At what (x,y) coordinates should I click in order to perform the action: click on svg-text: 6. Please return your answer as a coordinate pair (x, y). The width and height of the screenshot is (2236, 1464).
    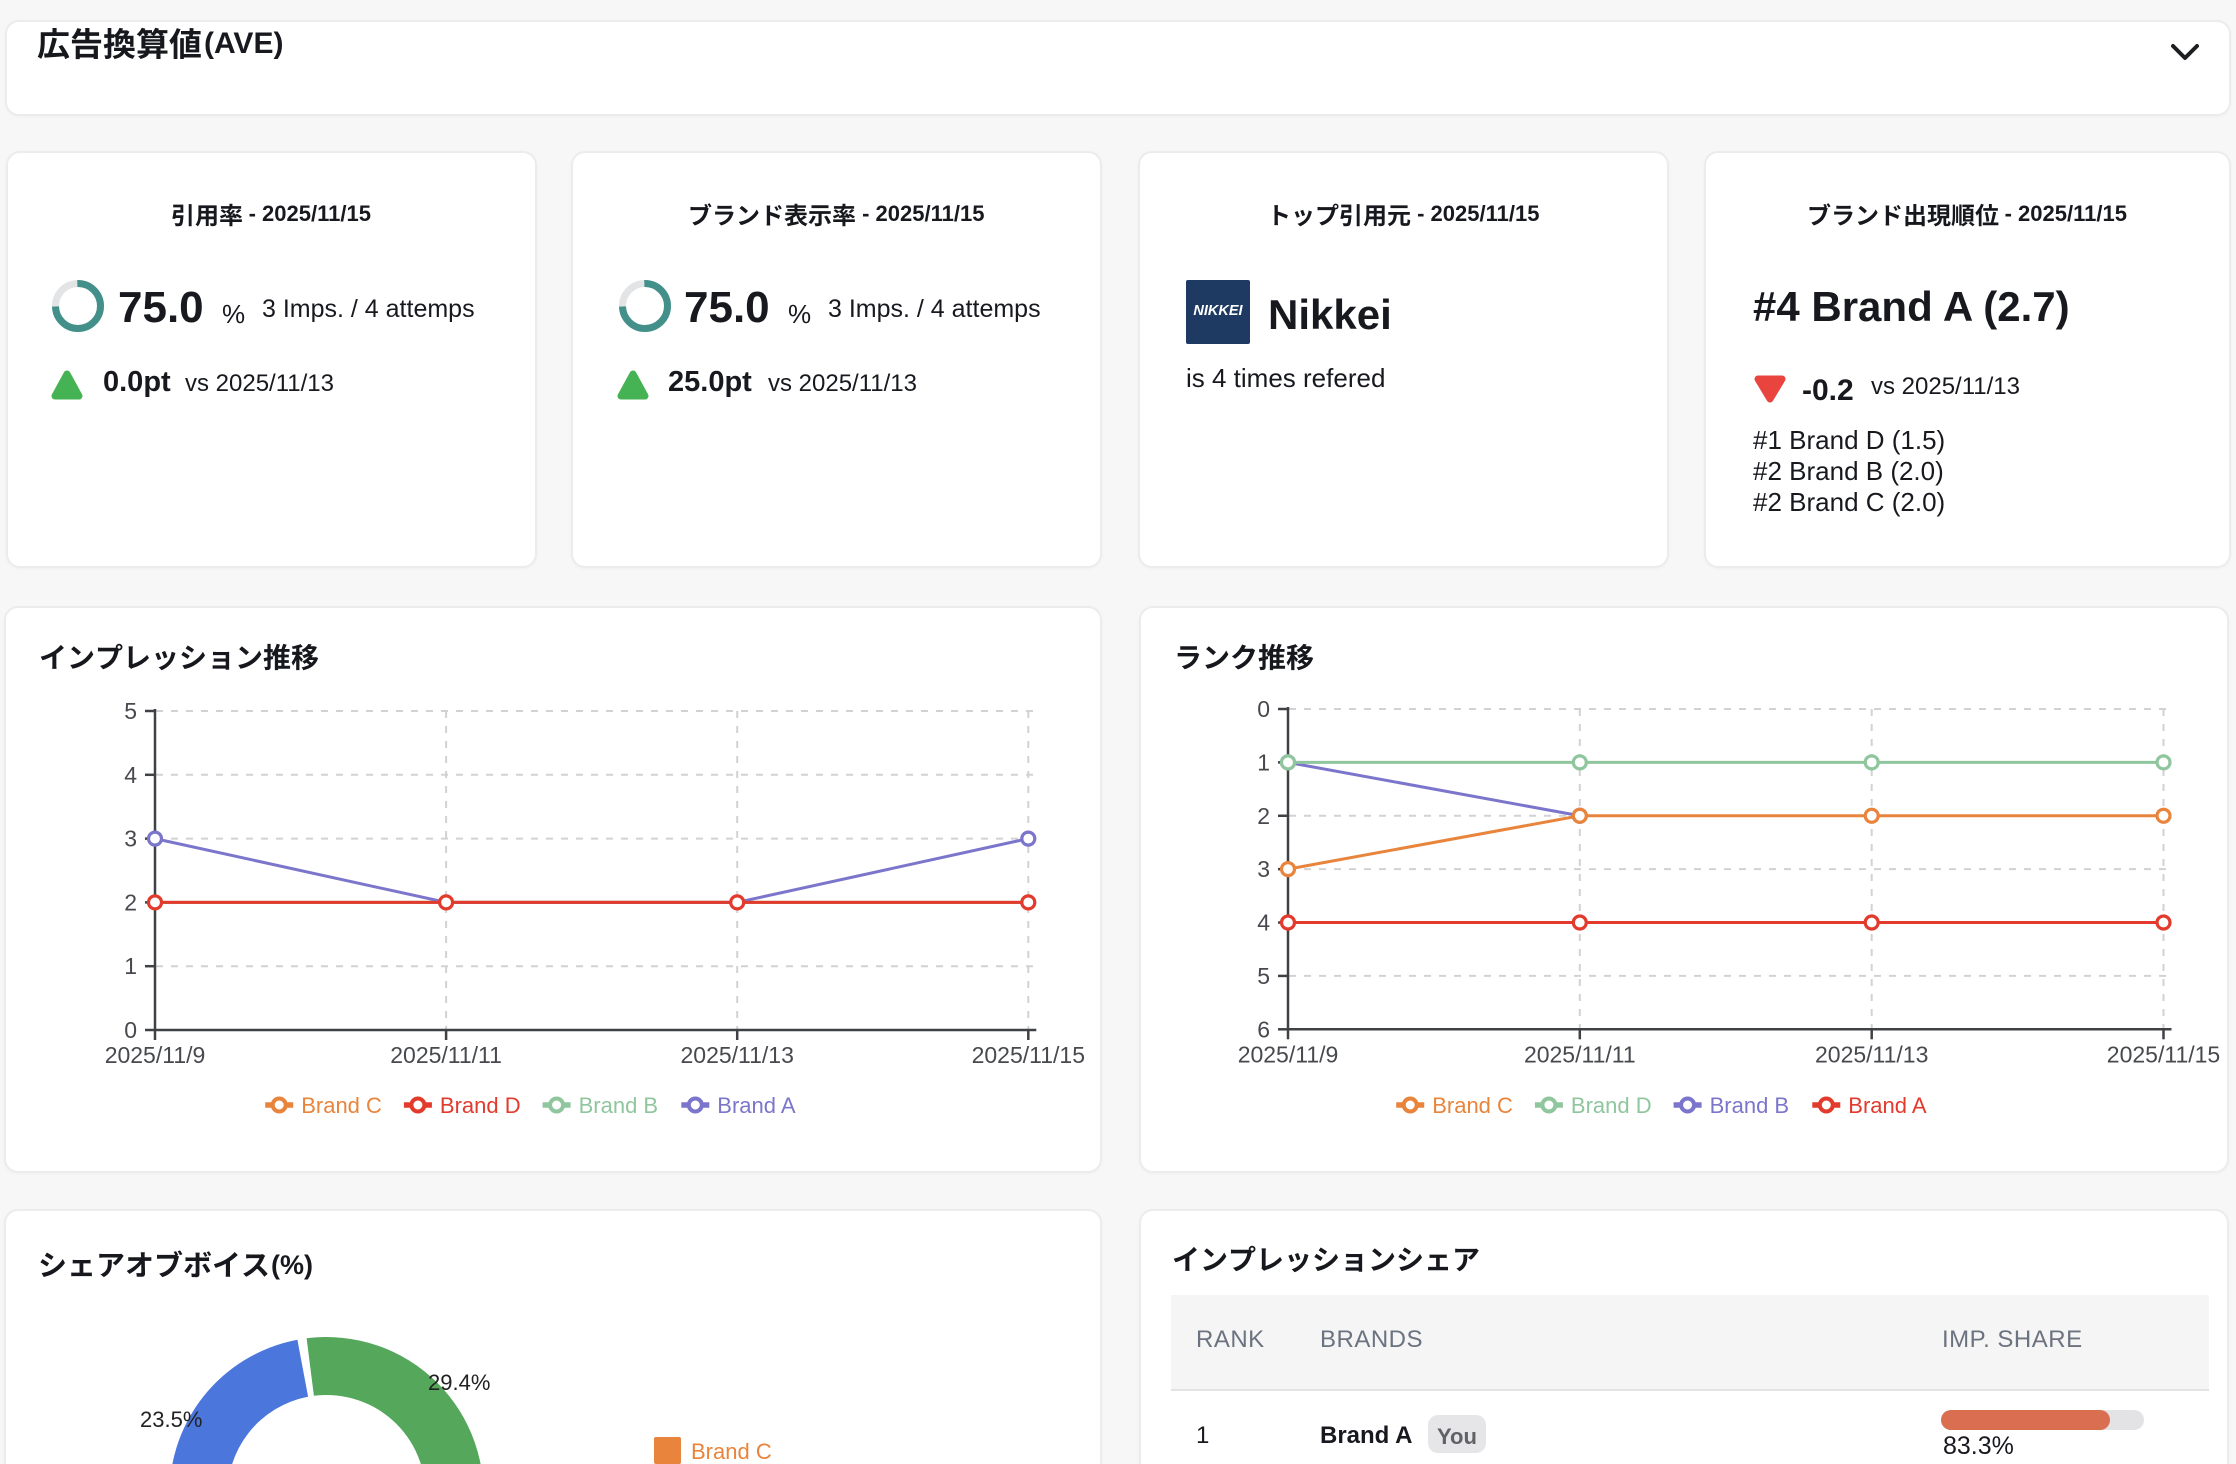
    Looking at the image, I should click on (1263, 1029).